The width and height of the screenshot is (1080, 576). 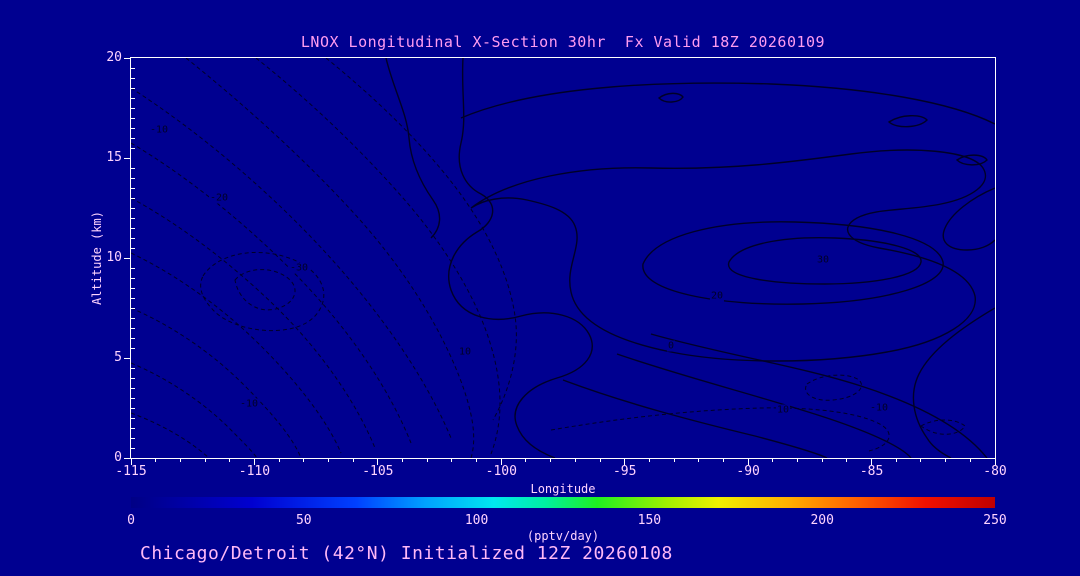 What do you see at coordinates (671, 346) in the screenshot?
I see `contour-label: 0` at bounding box center [671, 346].